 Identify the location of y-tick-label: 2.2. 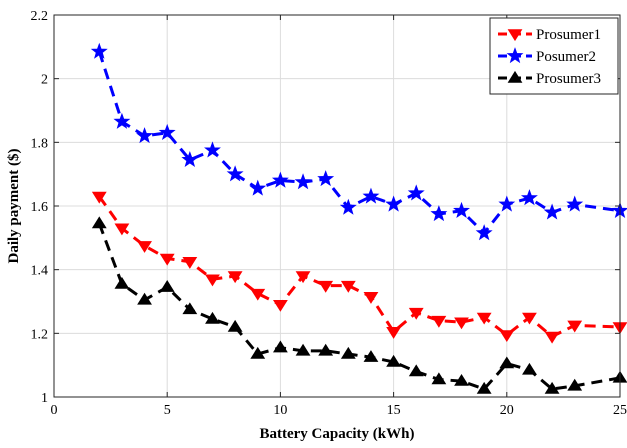
(40, 16).